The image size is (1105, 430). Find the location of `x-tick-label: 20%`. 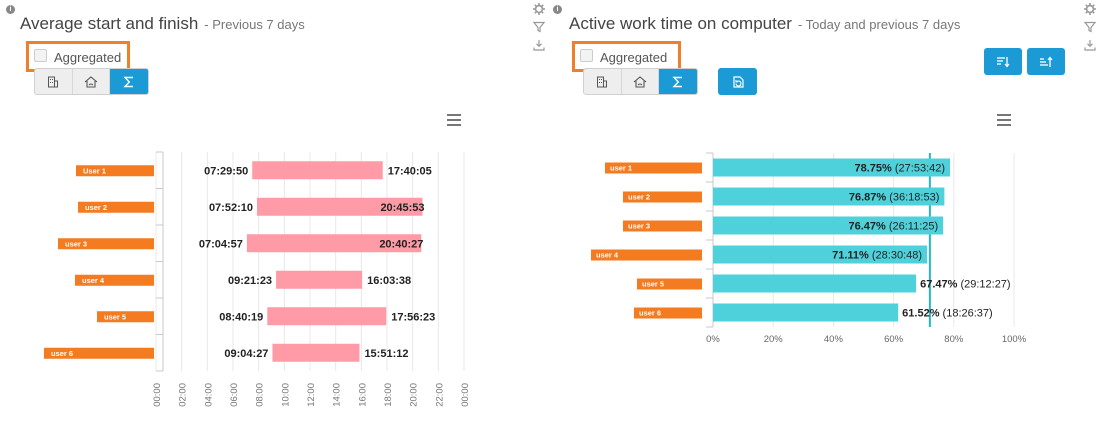

x-tick-label: 20% is located at coordinates (774, 339).